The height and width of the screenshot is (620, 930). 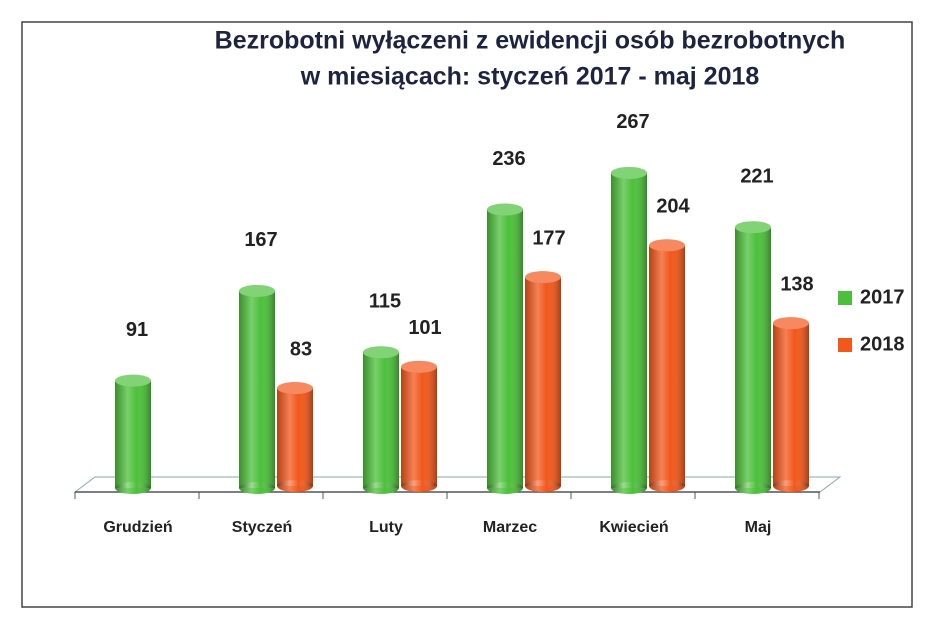 What do you see at coordinates (632, 122) in the screenshot?
I see `value-label: 267` at bounding box center [632, 122].